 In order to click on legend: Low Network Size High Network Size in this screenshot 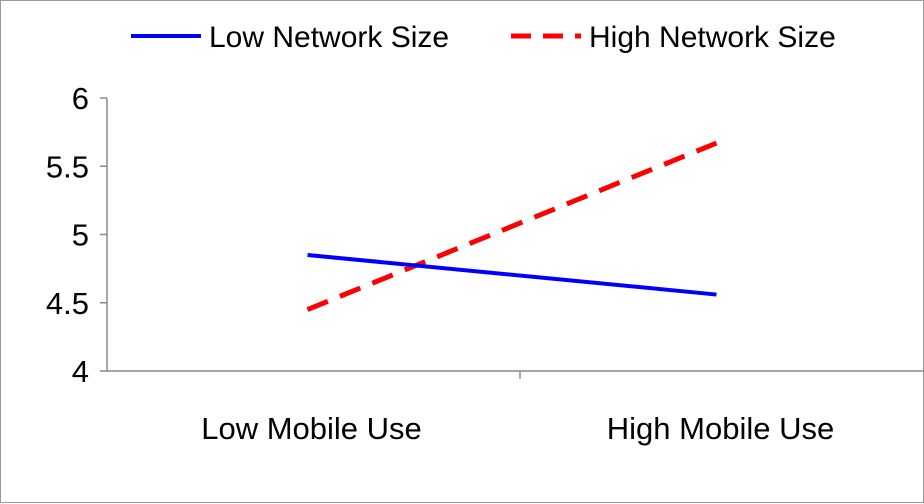, I will do `click(483, 37)`.